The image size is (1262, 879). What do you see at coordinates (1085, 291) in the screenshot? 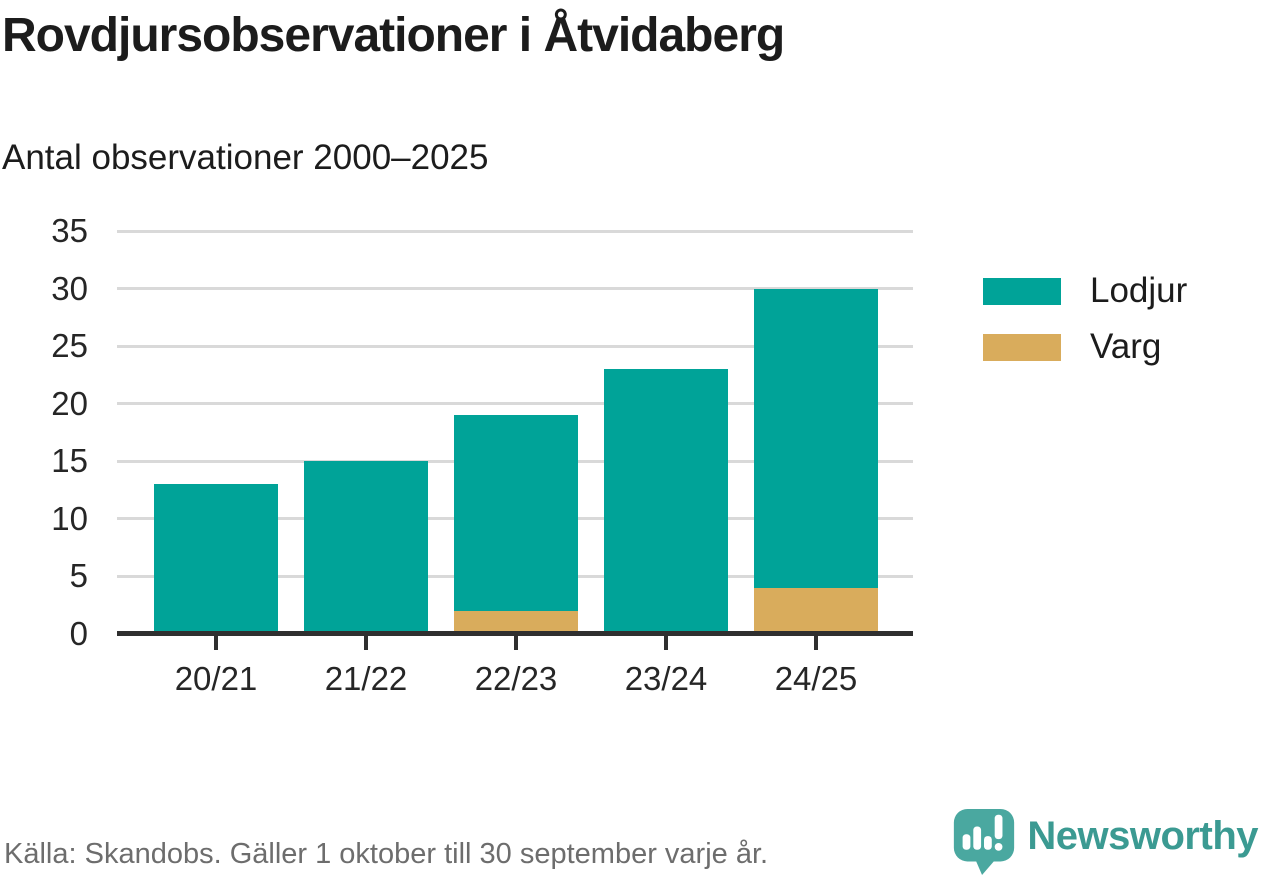
I see `legend-entry-lodjur: Lodjur` at bounding box center [1085, 291].